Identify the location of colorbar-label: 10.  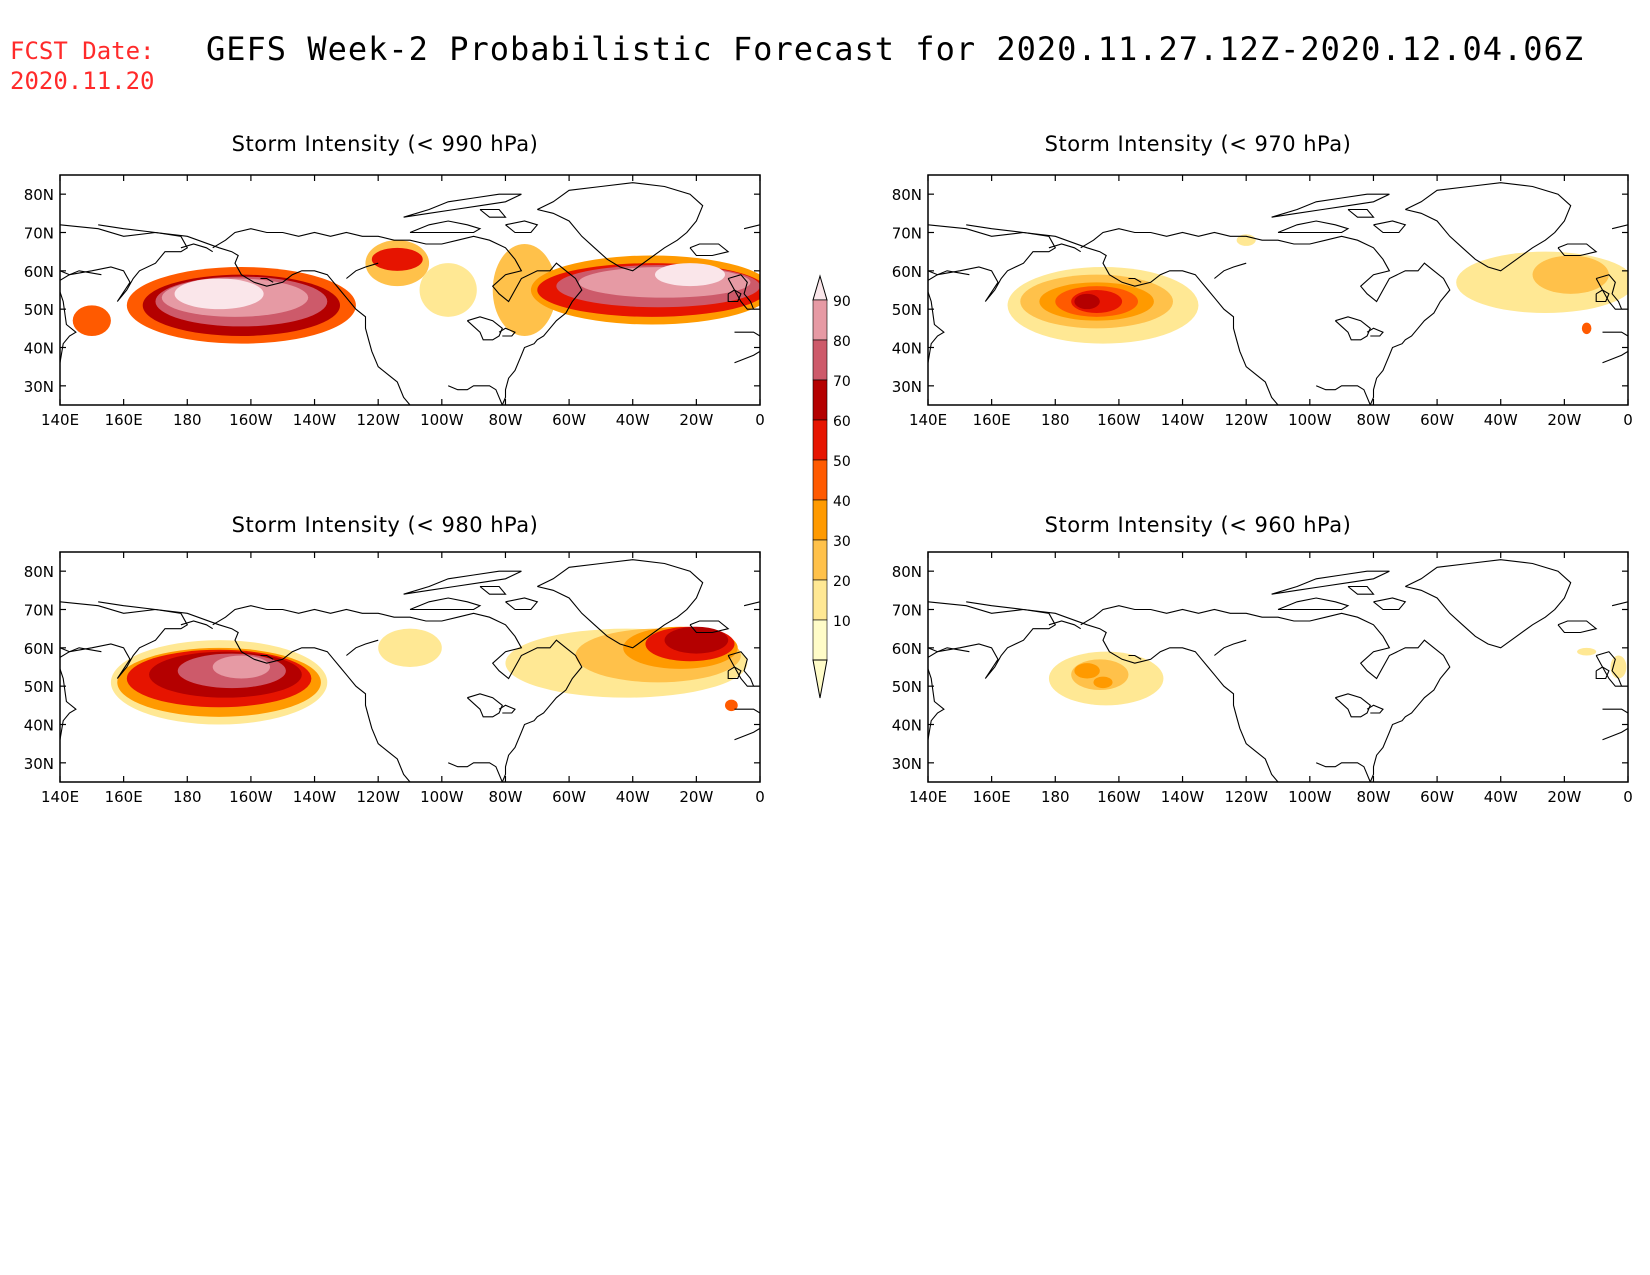
(842, 622).